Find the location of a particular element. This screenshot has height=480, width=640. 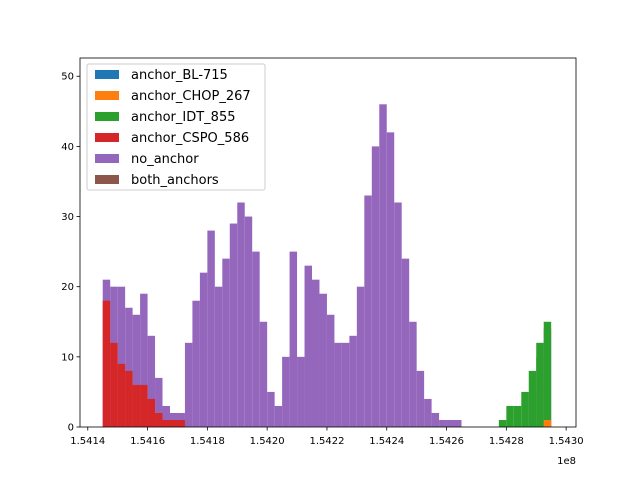

x-tick-label: 1.5414 is located at coordinates (87, 441).